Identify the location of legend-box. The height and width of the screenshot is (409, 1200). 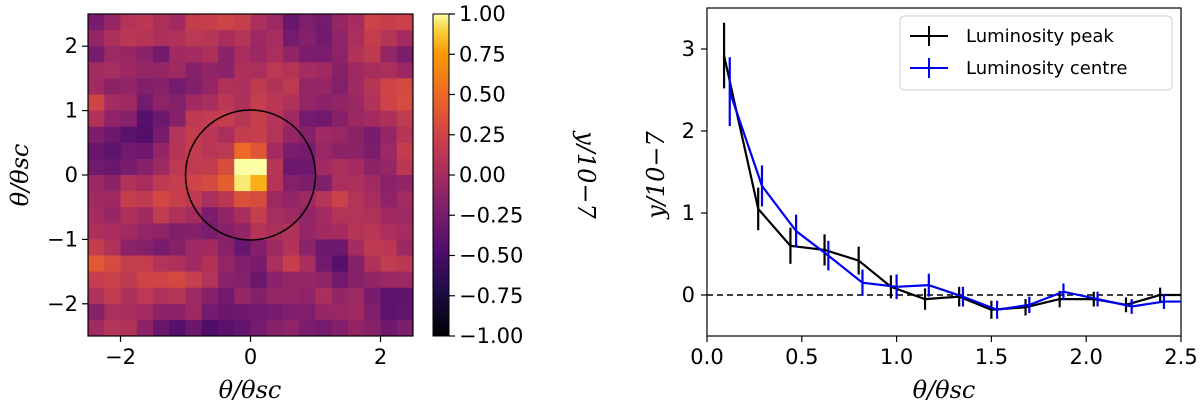
(1036, 53).